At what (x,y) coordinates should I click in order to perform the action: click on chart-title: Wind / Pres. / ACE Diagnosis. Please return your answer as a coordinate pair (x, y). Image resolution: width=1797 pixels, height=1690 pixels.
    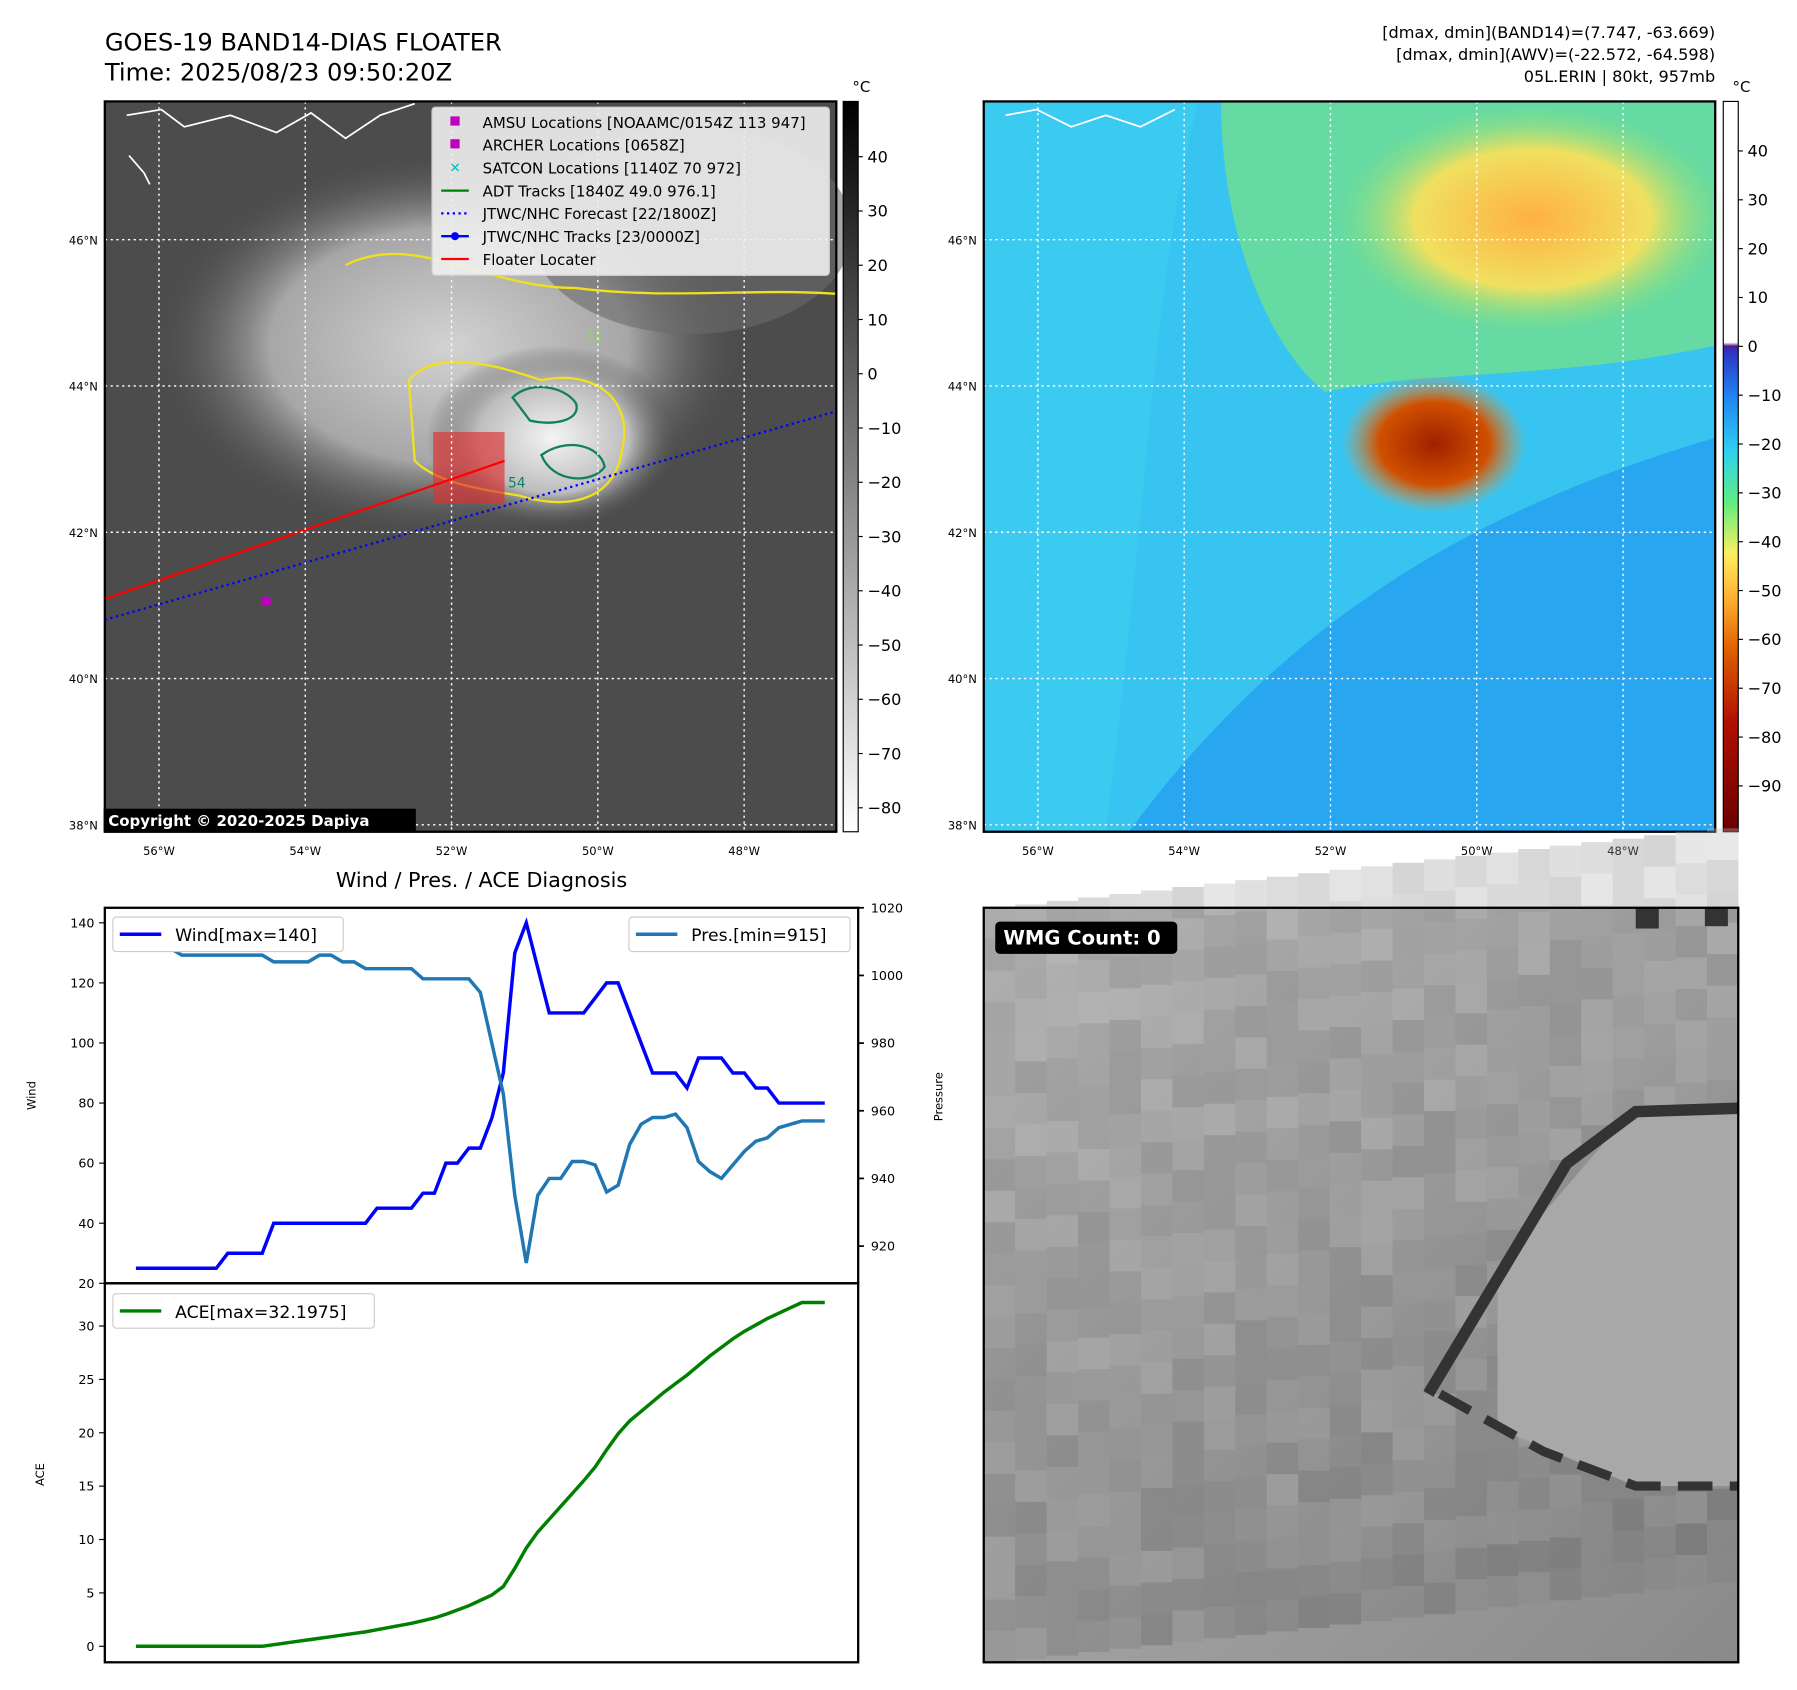
    Looking at the image, I should click on (481, 880).